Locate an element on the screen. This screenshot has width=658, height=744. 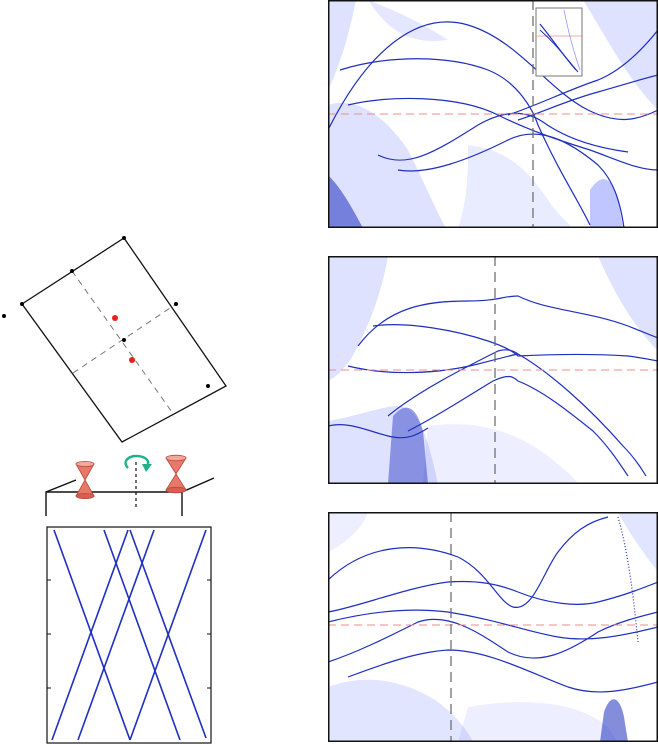
brillouin-zone-diagram is located at coordinates (114, 339).